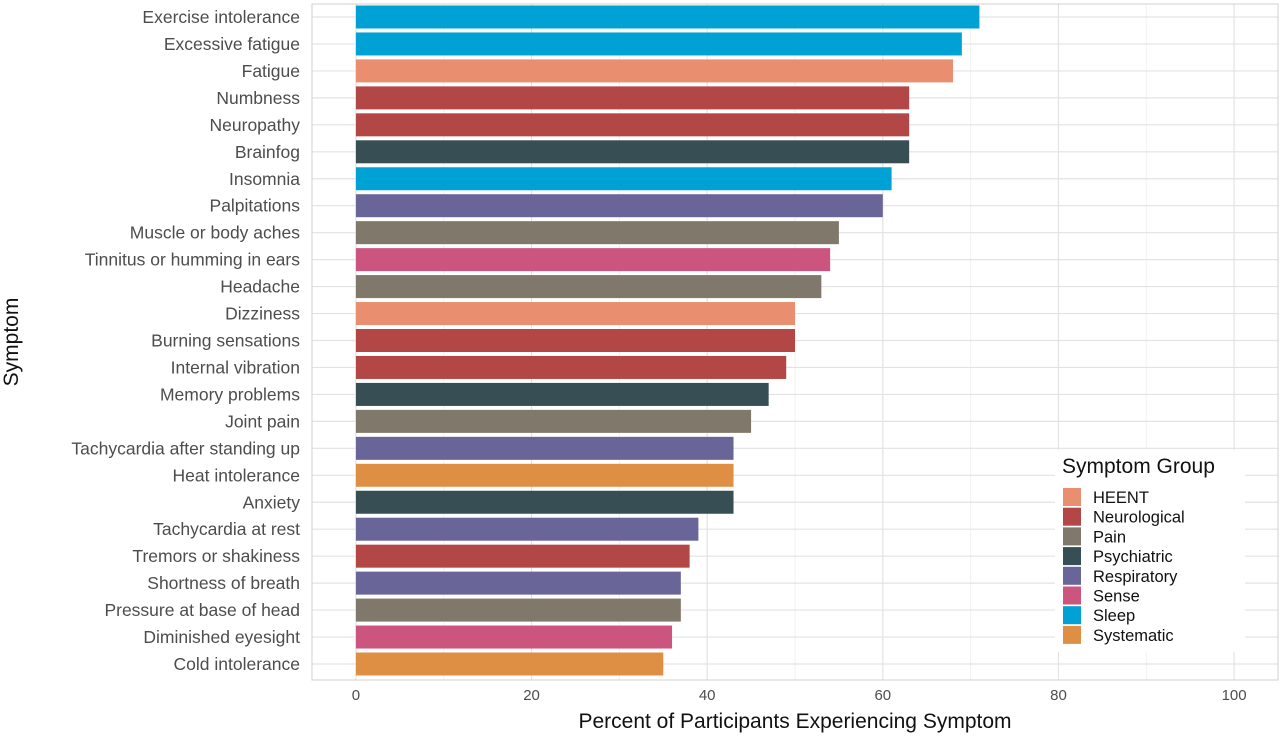  What do you see at coordinates (202, 610) in the screenshot?
I see `y-tick-label: Pressure at base of head` at bounding box center [202, 610].